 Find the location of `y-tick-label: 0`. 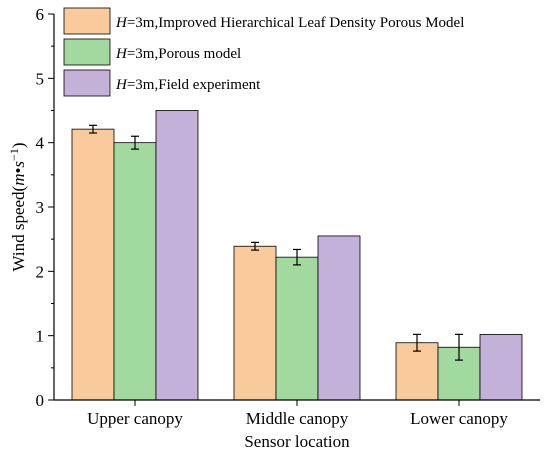

y-tick-label: 0 is located at coordinates (40, 400).